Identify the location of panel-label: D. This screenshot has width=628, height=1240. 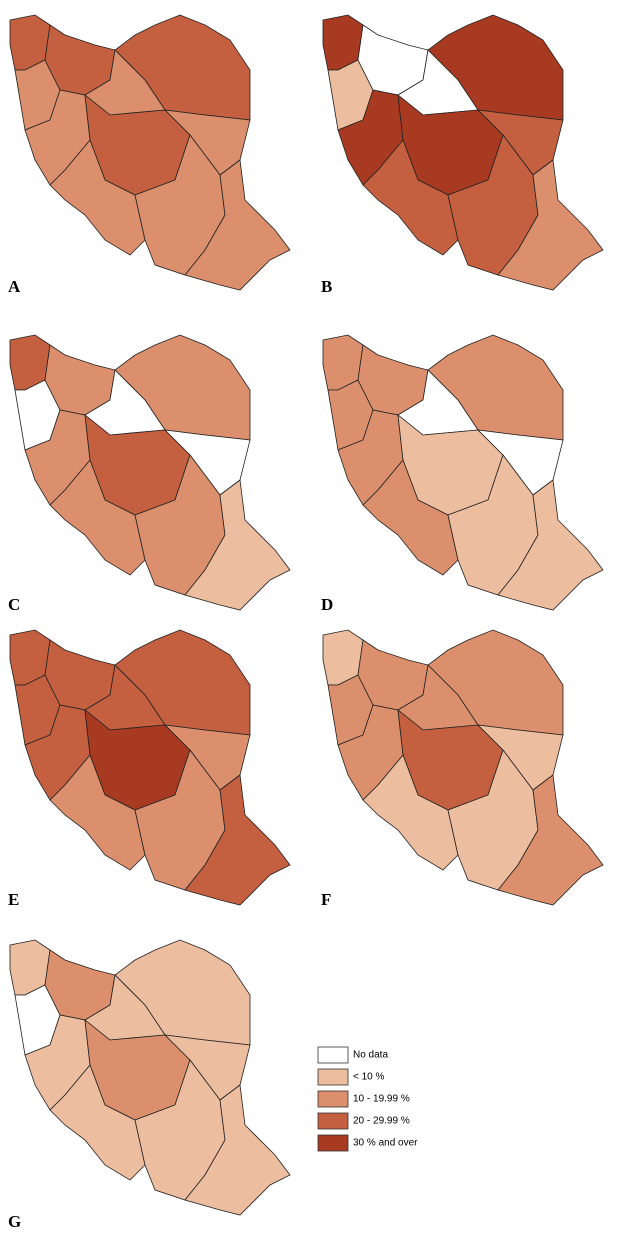
(327, 604).